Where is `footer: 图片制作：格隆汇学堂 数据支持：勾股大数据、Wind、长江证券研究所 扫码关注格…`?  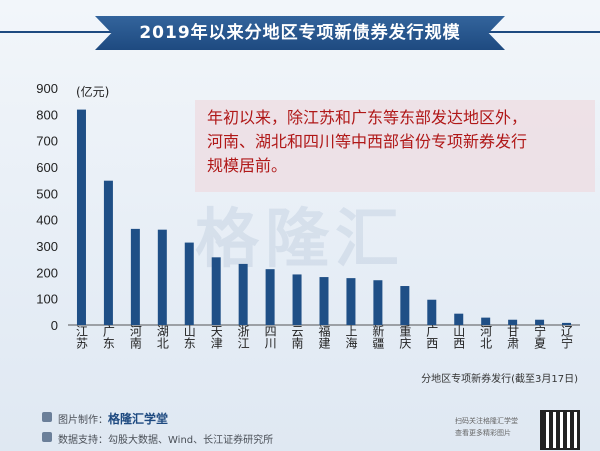 footer: 图片制作：格隆汇学堂 数据支持：勾股大数据、Wind、长江证券研究所 扫码关注格… is located at coordinates (300, 427).